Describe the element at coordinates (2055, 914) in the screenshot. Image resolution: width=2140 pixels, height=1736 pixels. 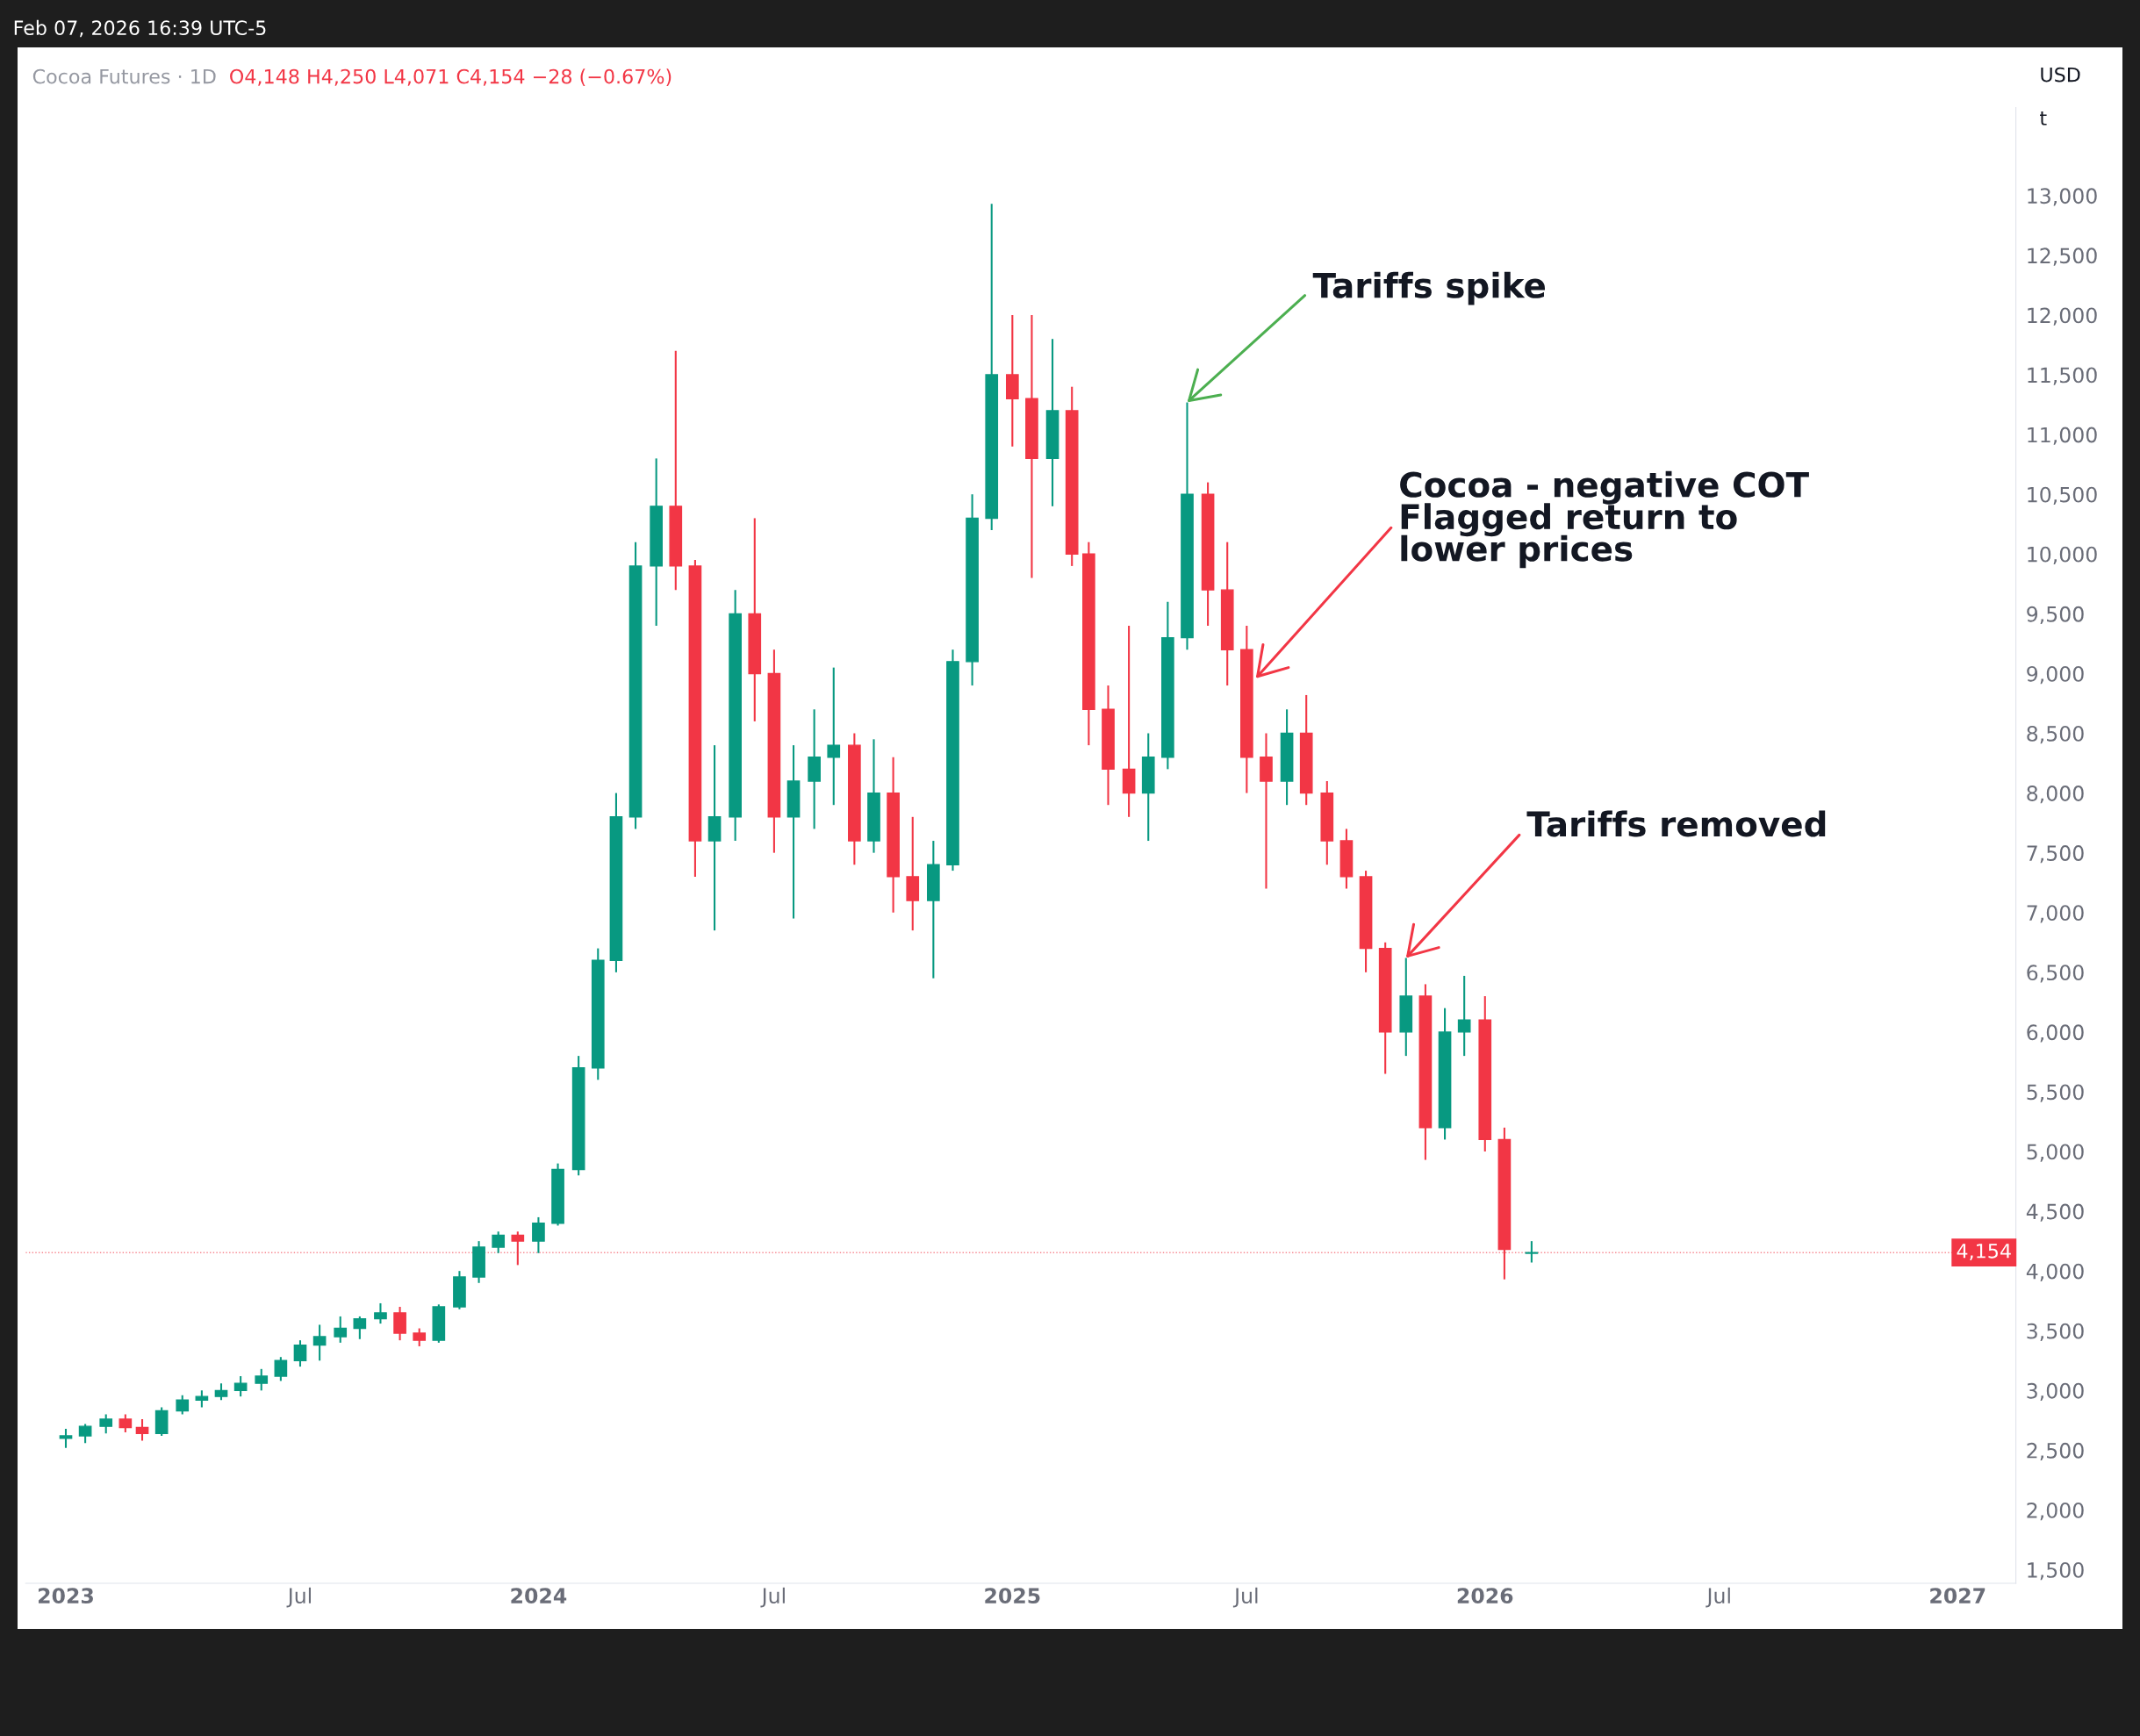
I see `y-tick-label: 7,000` at that location.